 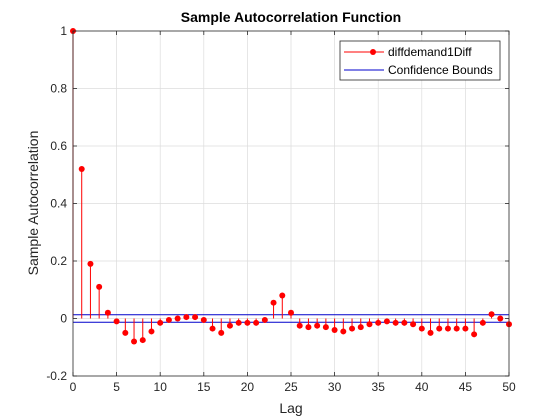 What do you see at coordinates (291, 17) in the screenshot?
I see `chart-title: Sample Autocorrelation Function` at bounding box center [291, 17].